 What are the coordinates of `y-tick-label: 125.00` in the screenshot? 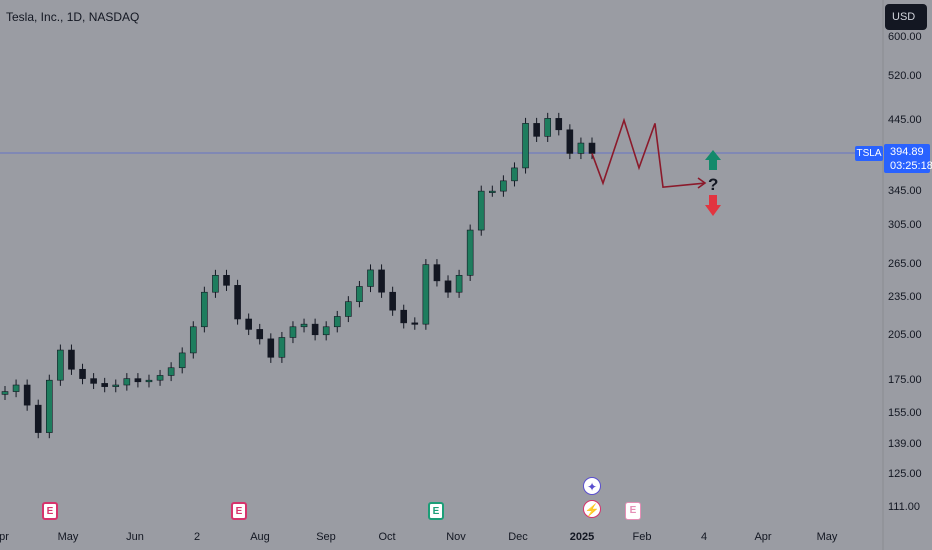 It's located at (905, 474).